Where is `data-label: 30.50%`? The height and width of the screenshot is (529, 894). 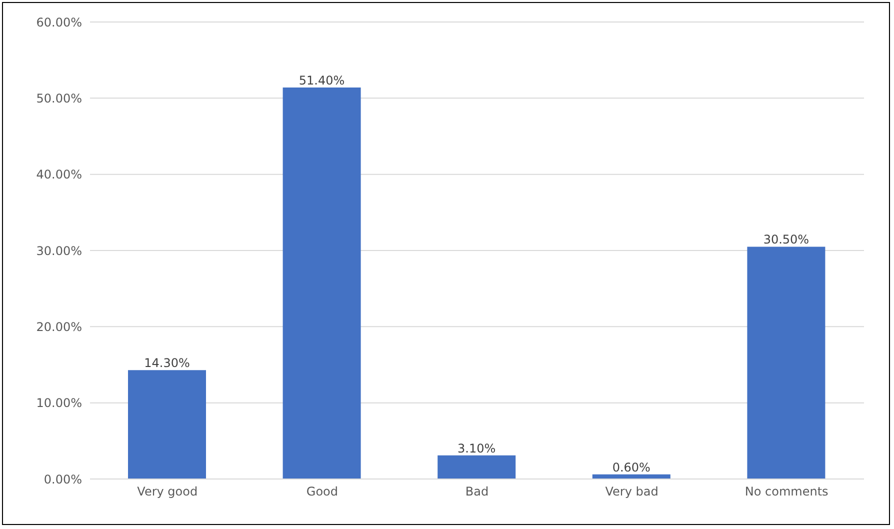
data-label: 30.50% is located at coordinates (786, 239).